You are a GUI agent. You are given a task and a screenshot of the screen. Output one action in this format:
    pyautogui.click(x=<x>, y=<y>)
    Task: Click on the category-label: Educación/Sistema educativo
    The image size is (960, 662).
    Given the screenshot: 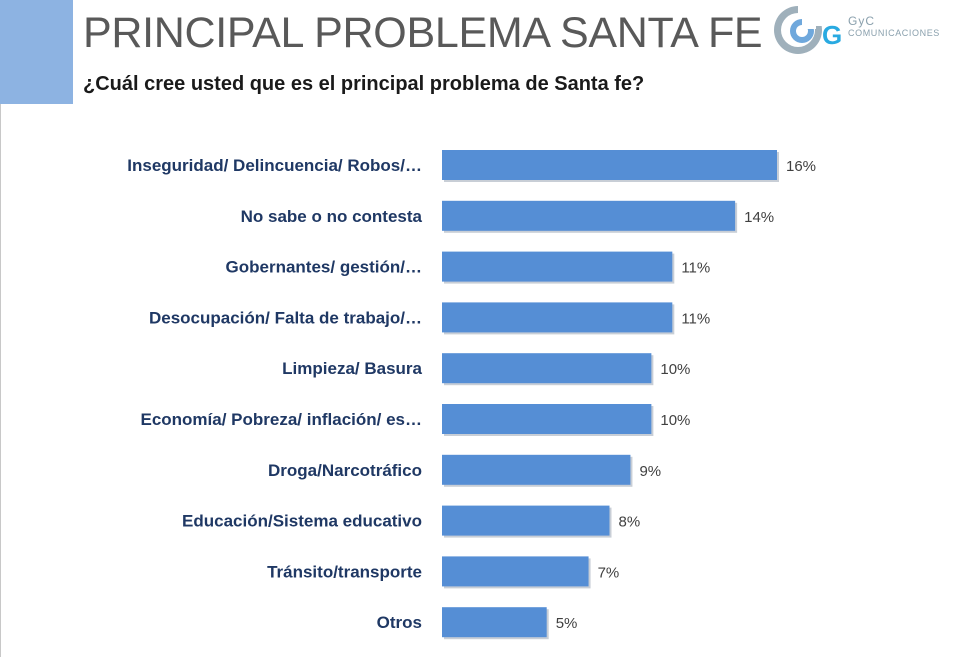 What is the action you would take?
    pyautogui.click(x=302, y=521)
    